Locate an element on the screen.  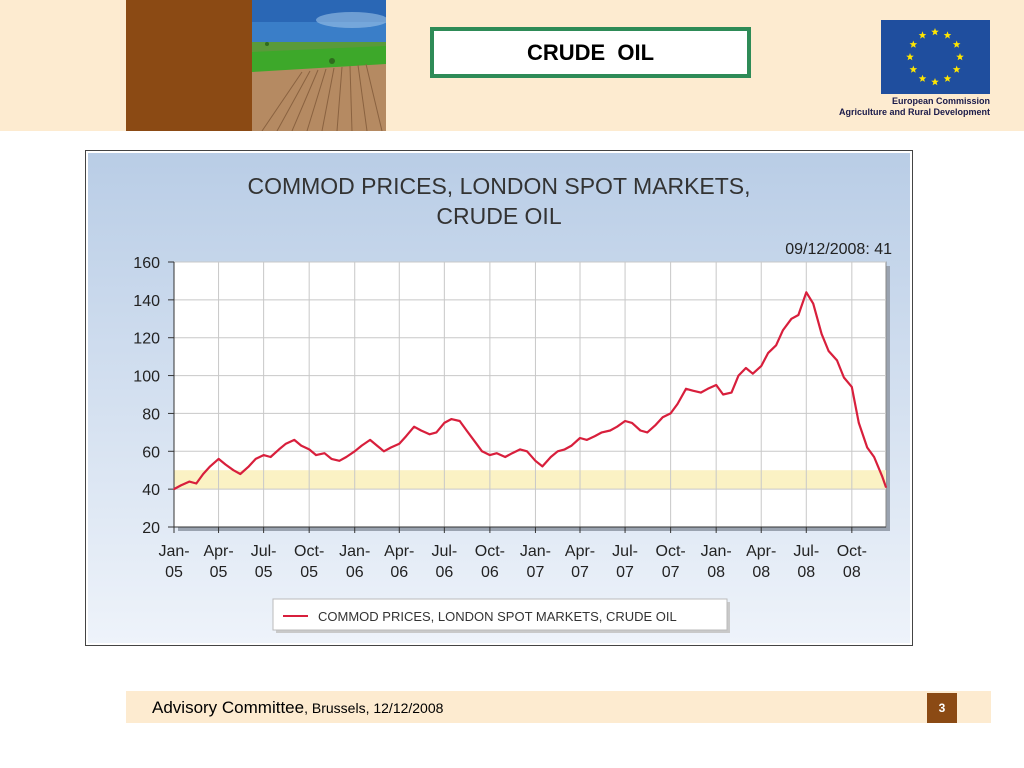
page-number-badge: 3 is located at coordinates (942, 708).